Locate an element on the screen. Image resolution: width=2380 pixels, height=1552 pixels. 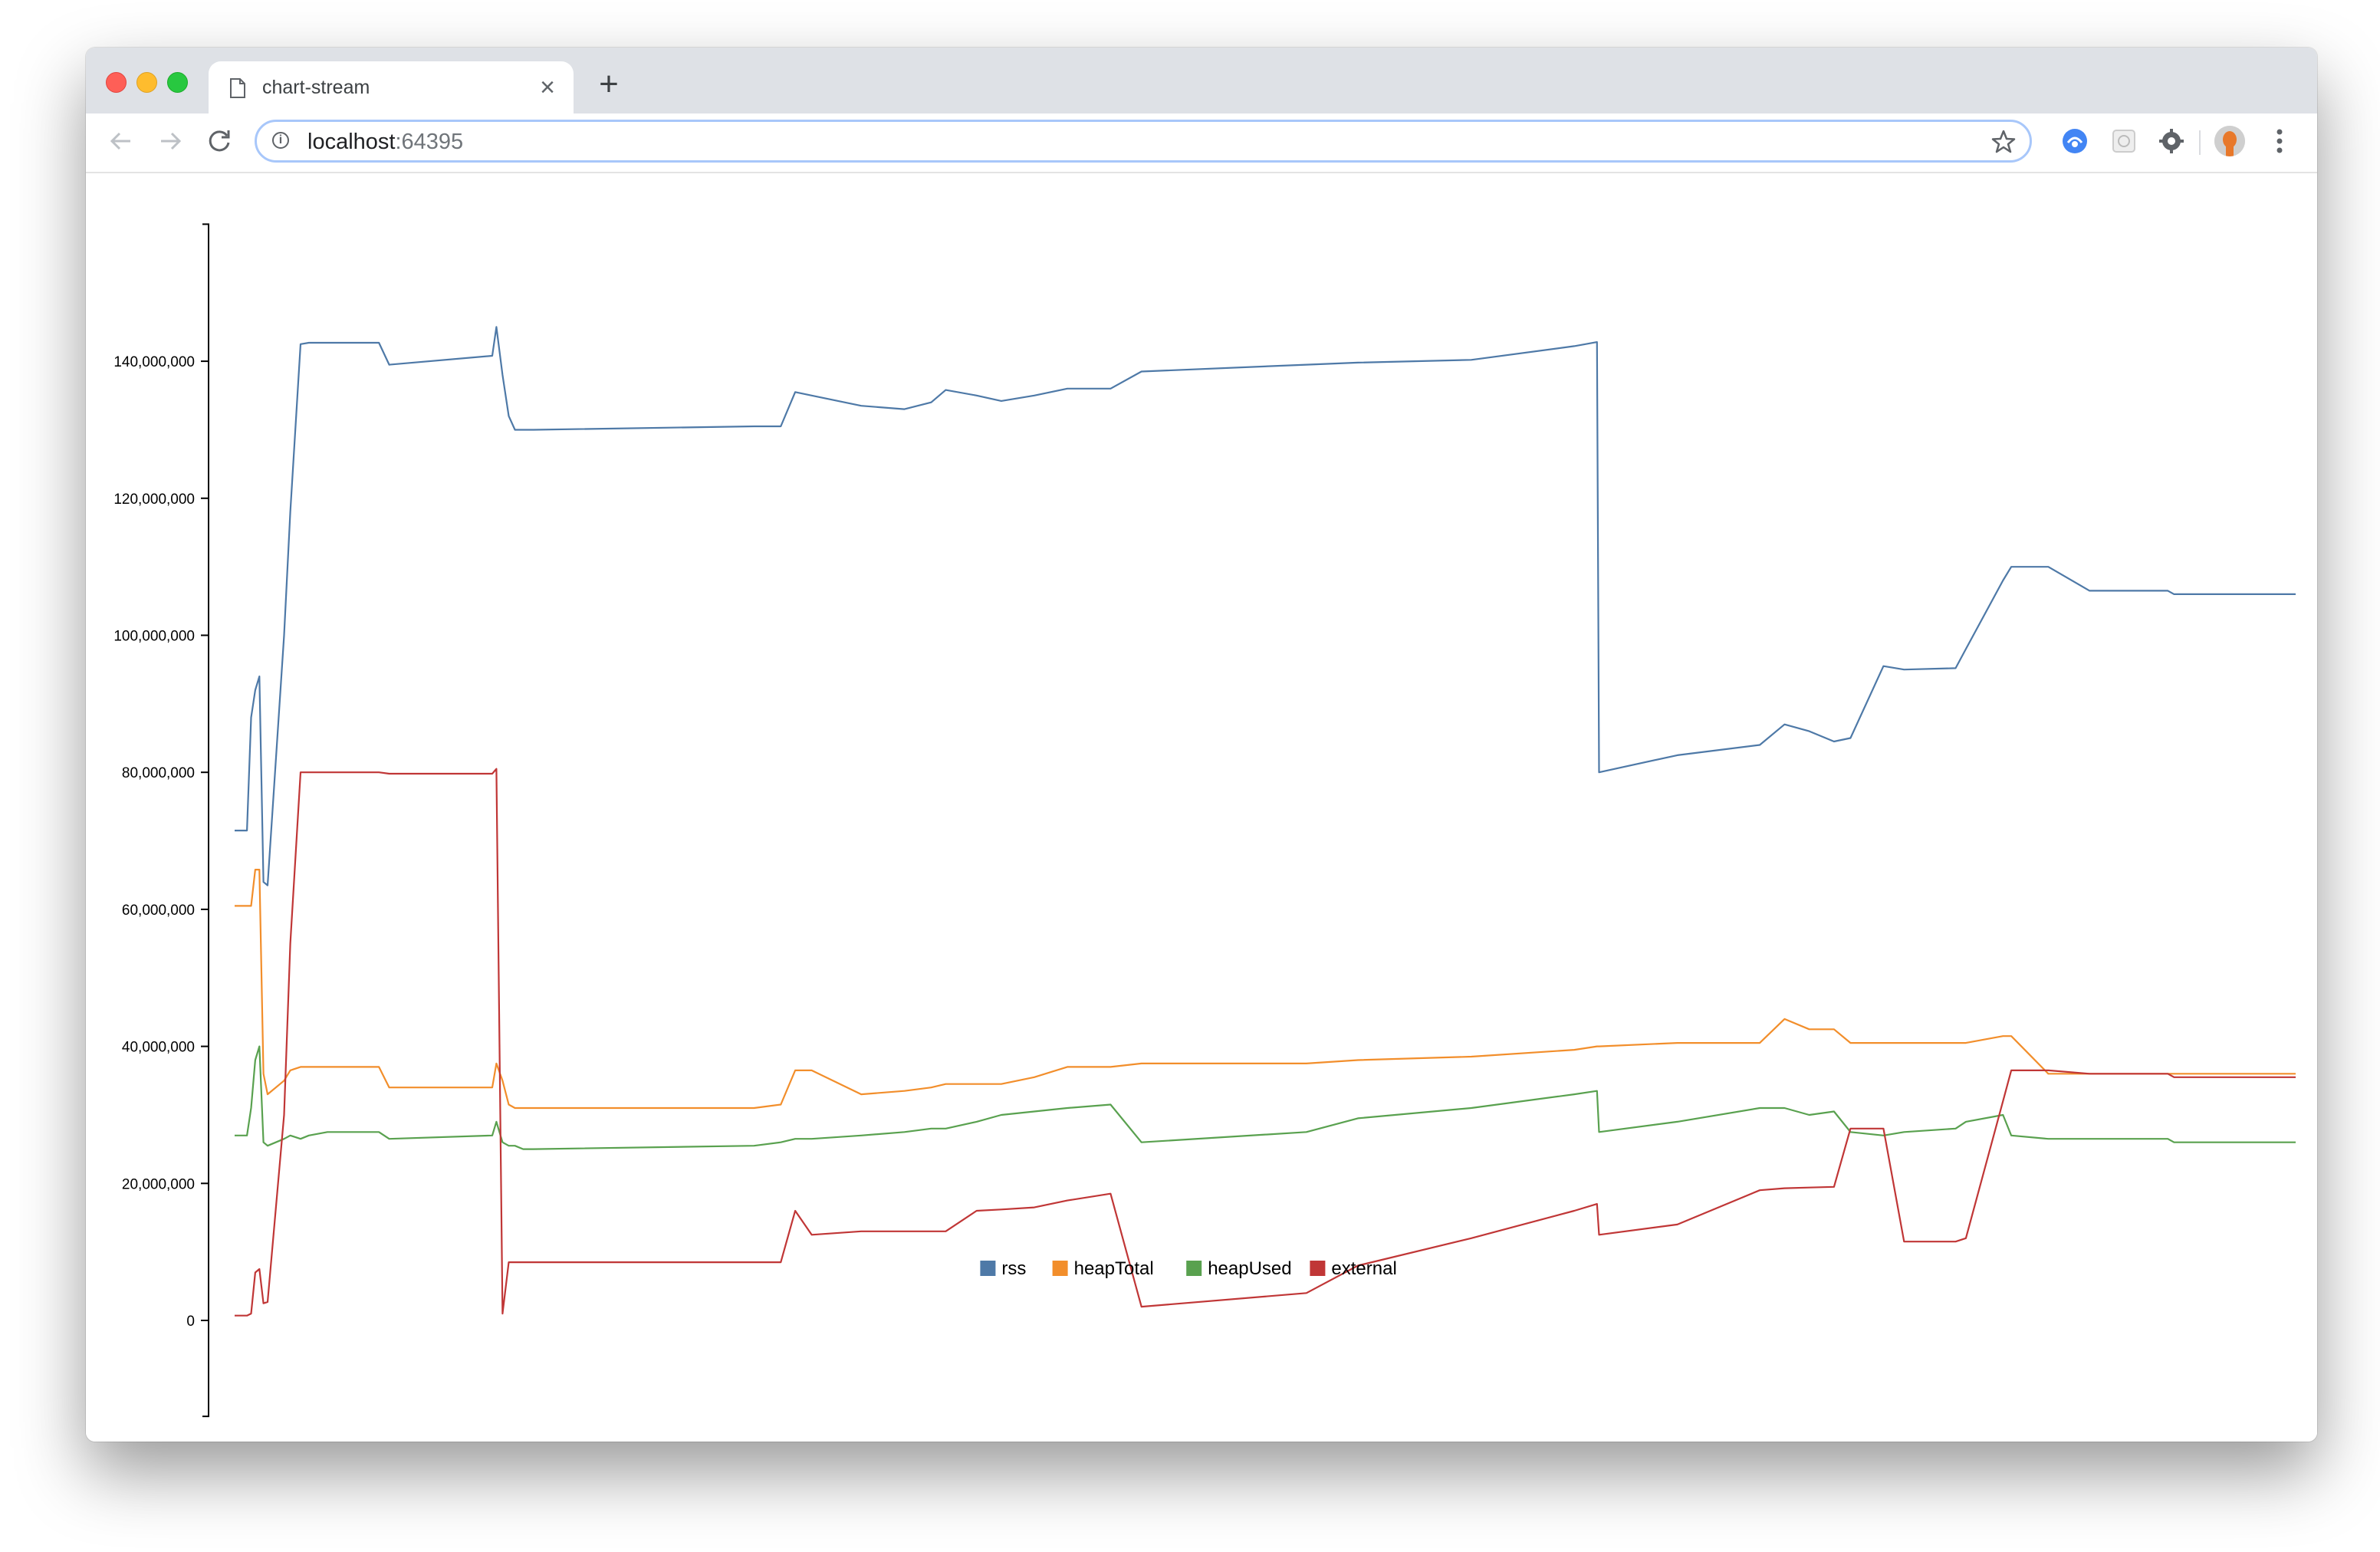
arrow-left-icon is located at coordinates (120, 141).